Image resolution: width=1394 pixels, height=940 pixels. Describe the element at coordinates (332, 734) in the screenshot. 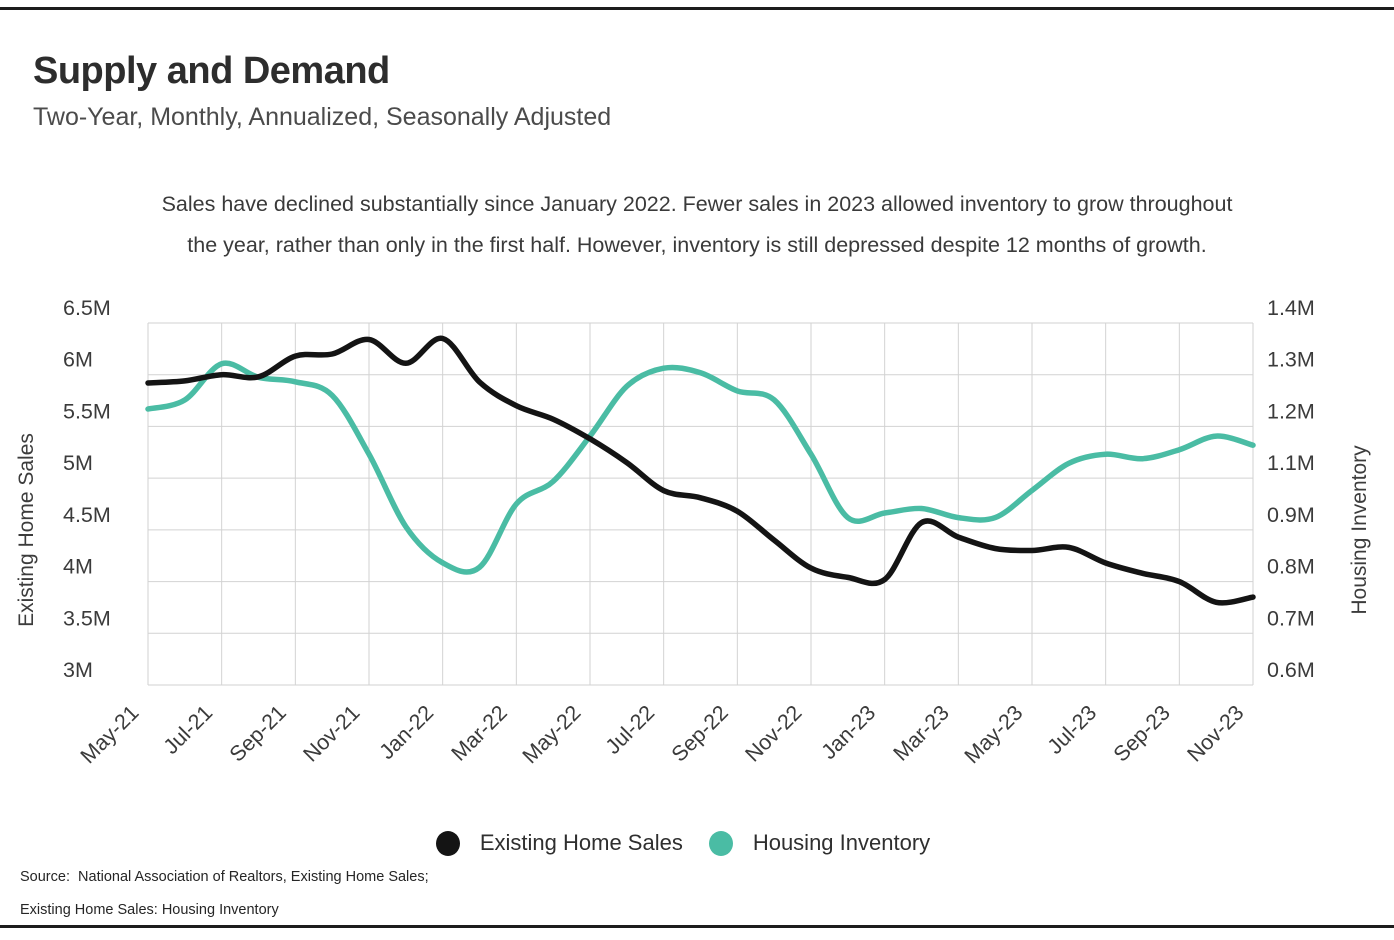

I see `x-tick-label: Nov-21` at that location.